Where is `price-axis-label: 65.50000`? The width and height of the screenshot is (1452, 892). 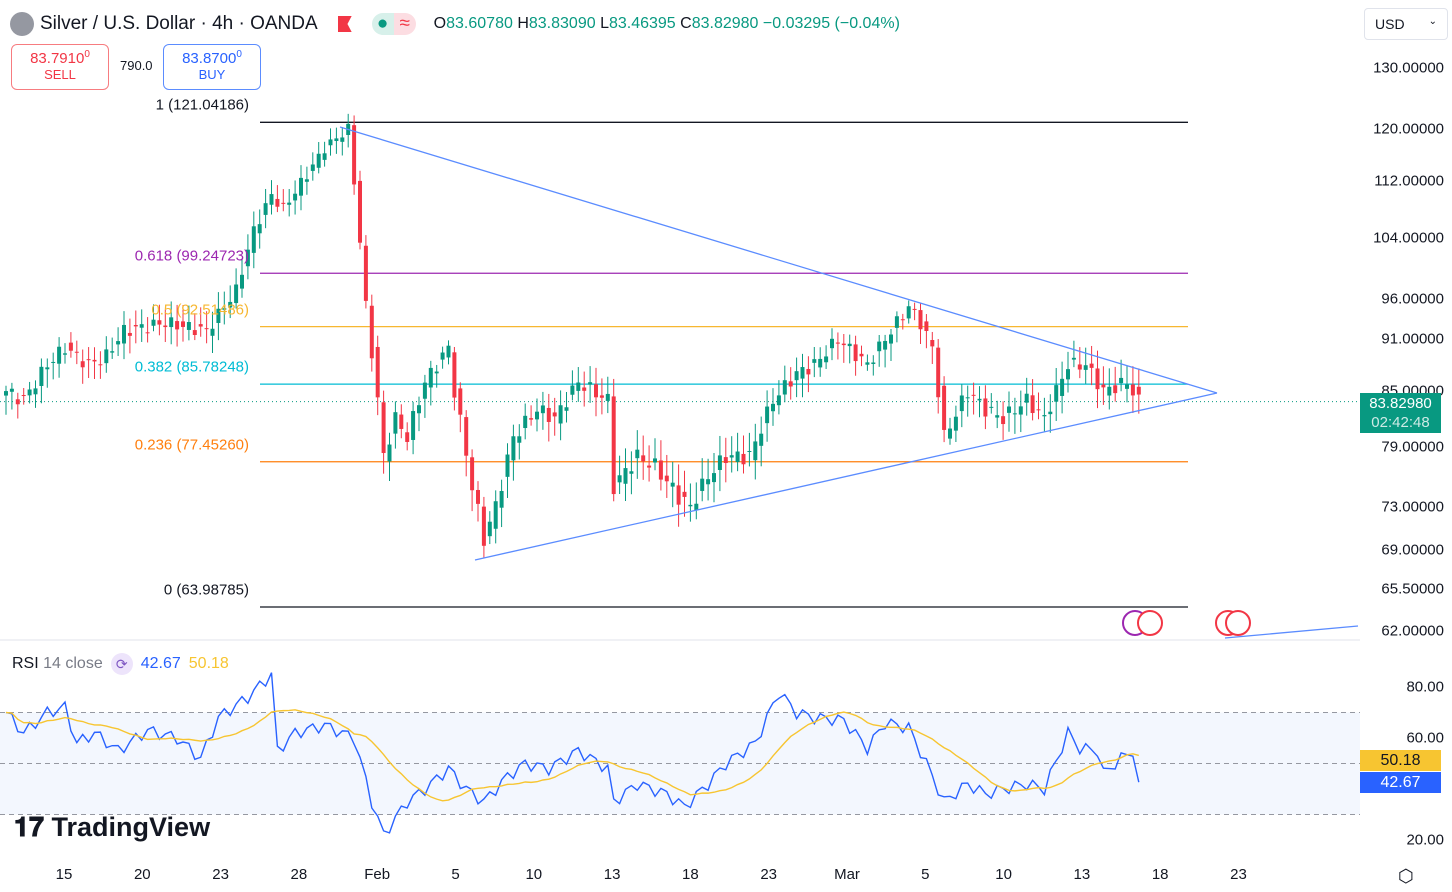 price-axis-label: 65.50000 is located at coordinates (1412, 589).